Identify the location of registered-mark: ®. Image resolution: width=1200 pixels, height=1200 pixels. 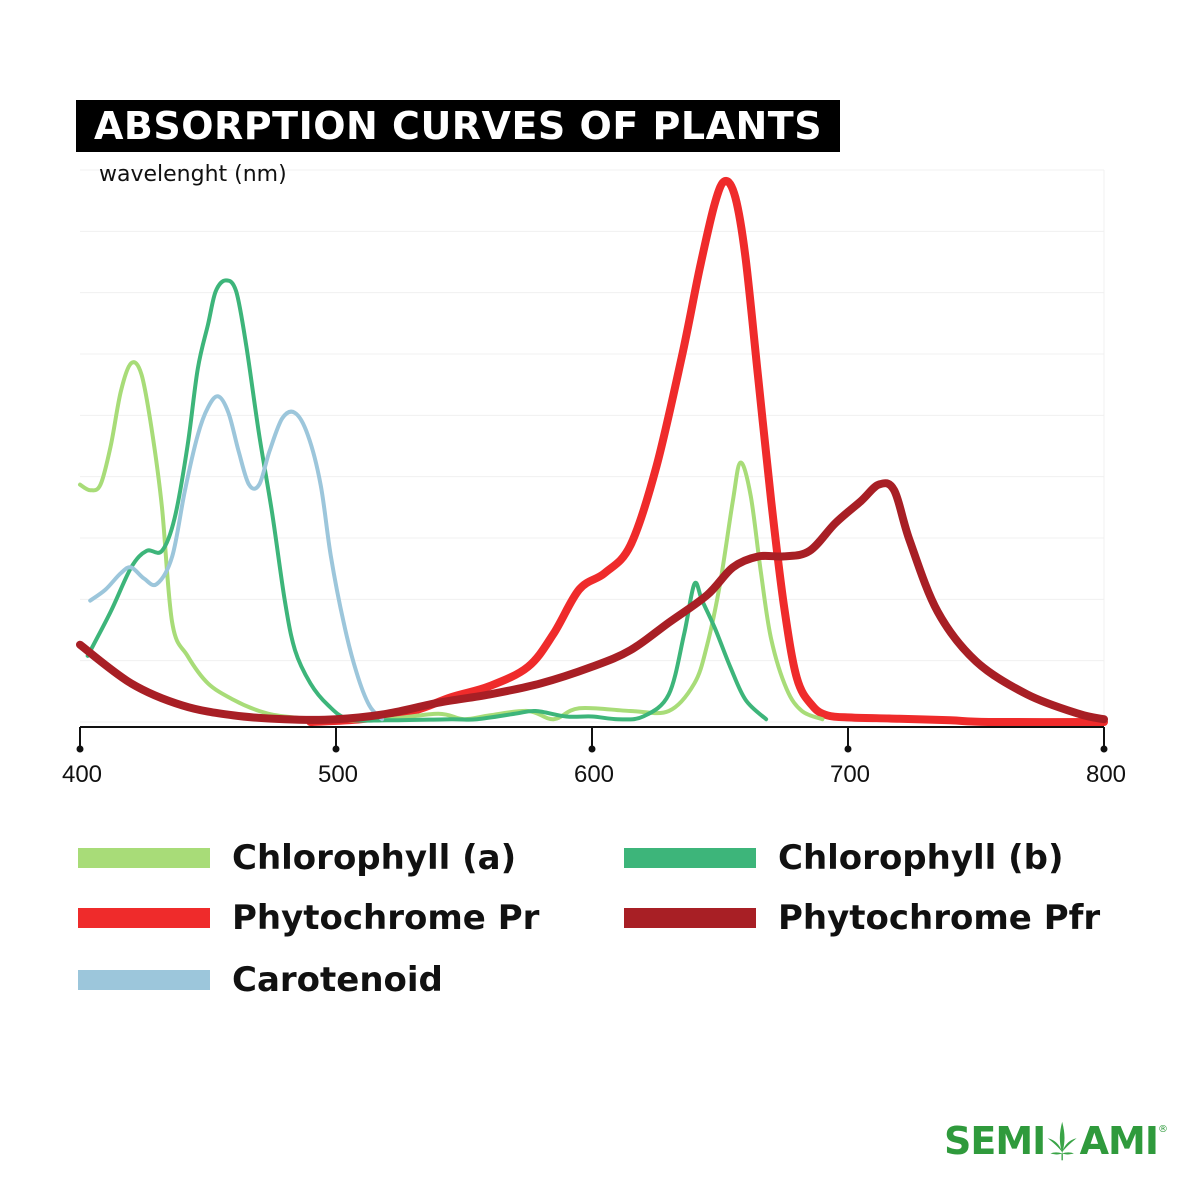
(1163, 1129).